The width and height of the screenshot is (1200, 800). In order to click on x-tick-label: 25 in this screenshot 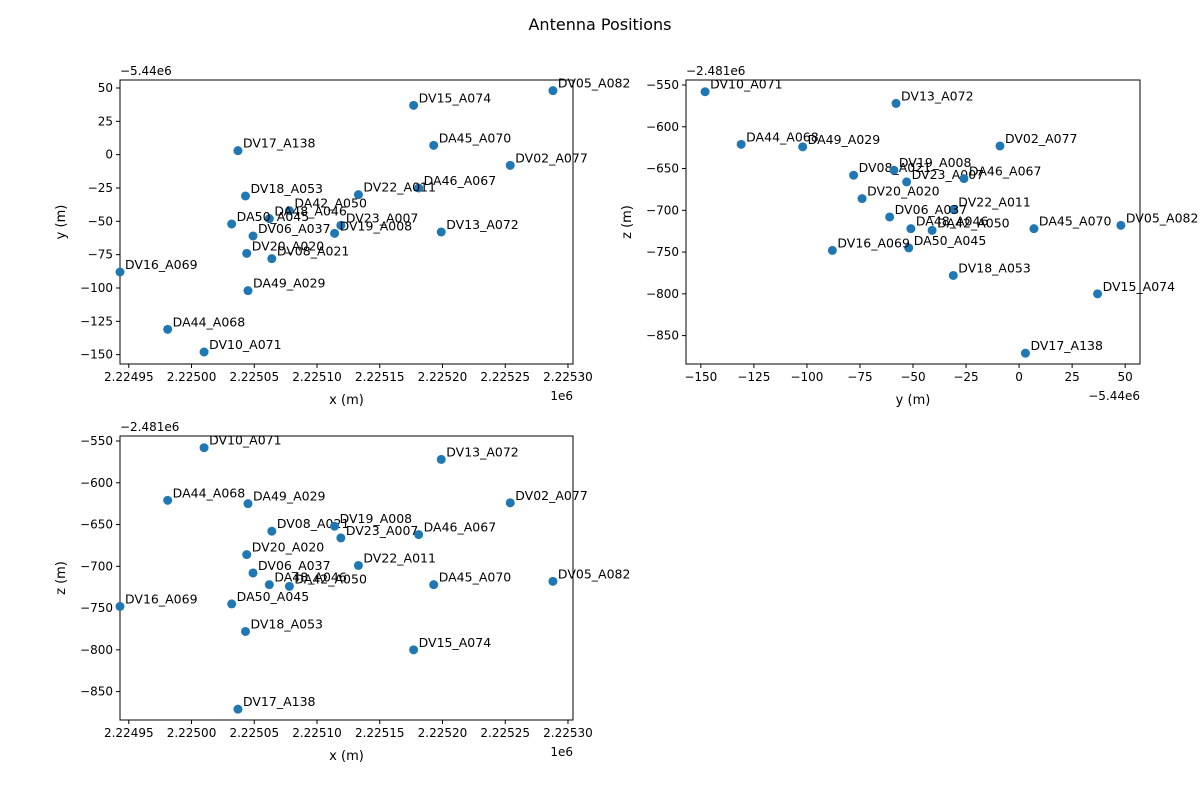, I will do `click(1071, 377)`.